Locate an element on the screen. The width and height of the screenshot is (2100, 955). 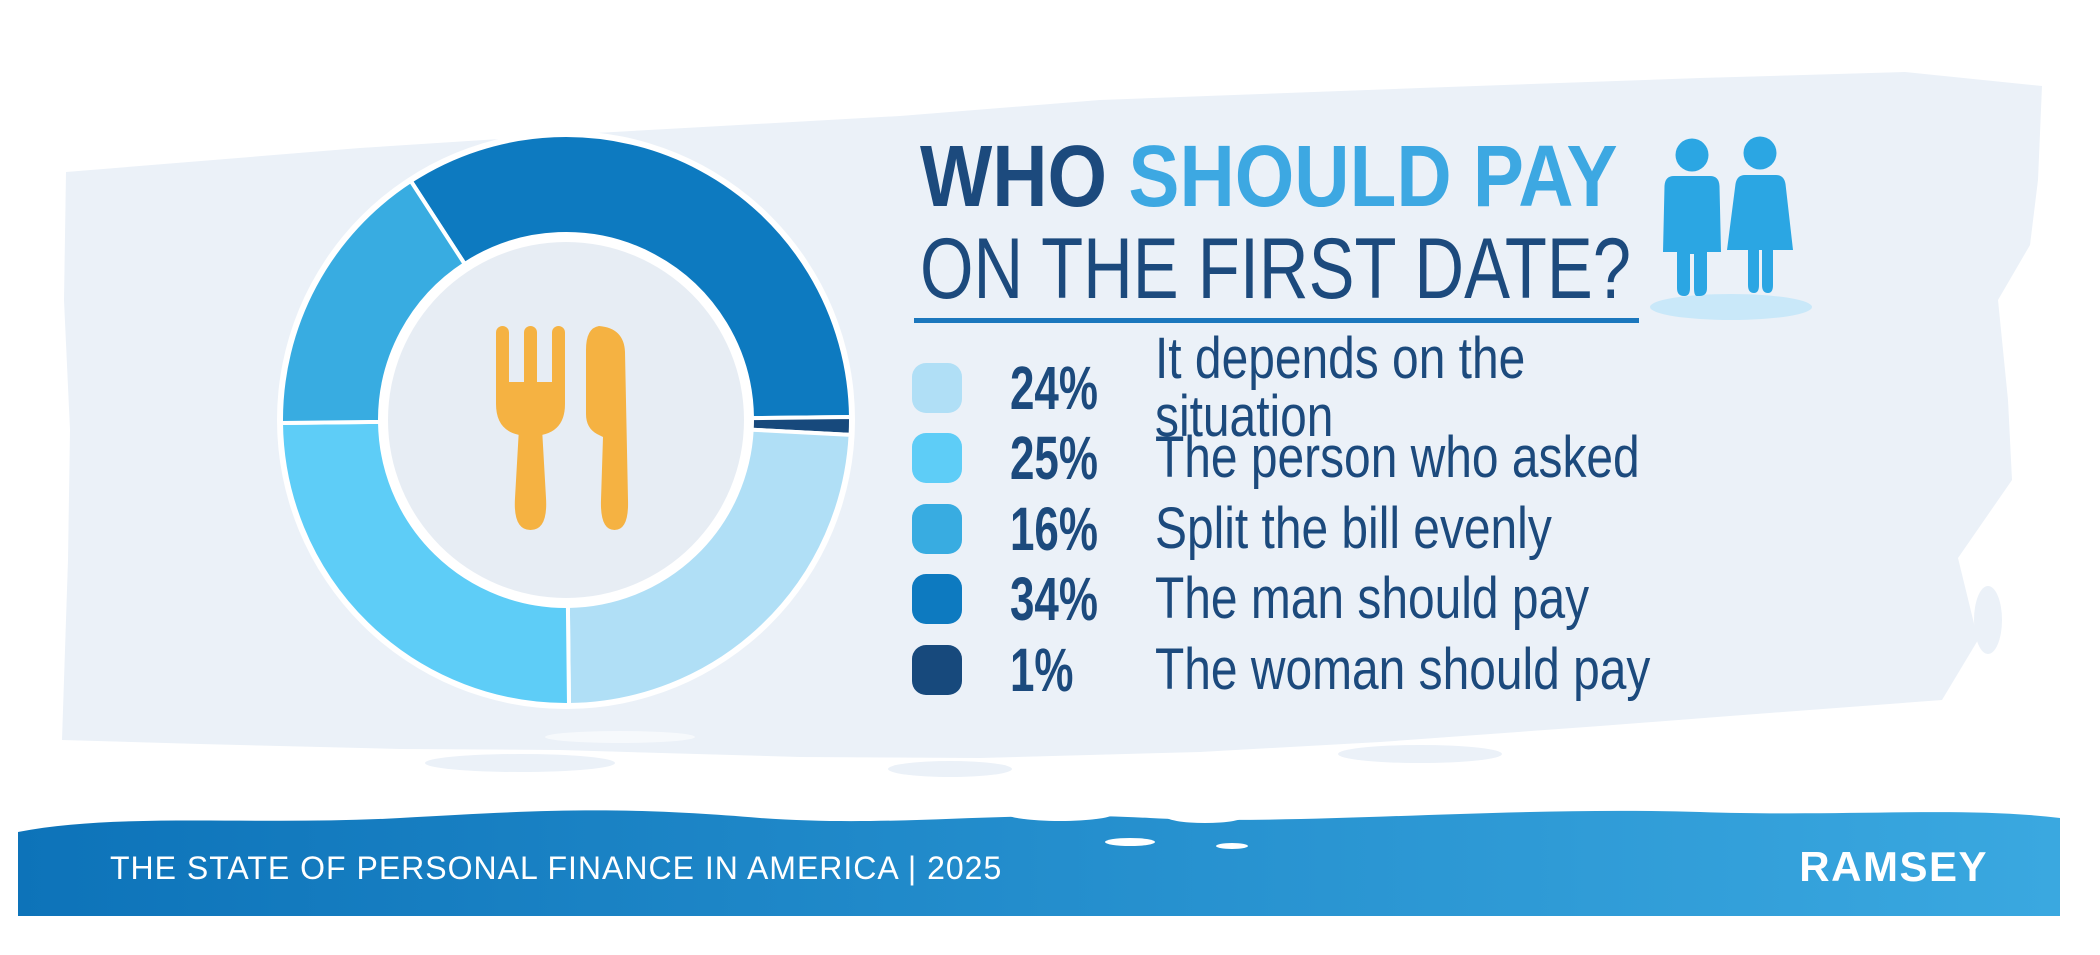
knife-icon is located at coordinates (607, 428).